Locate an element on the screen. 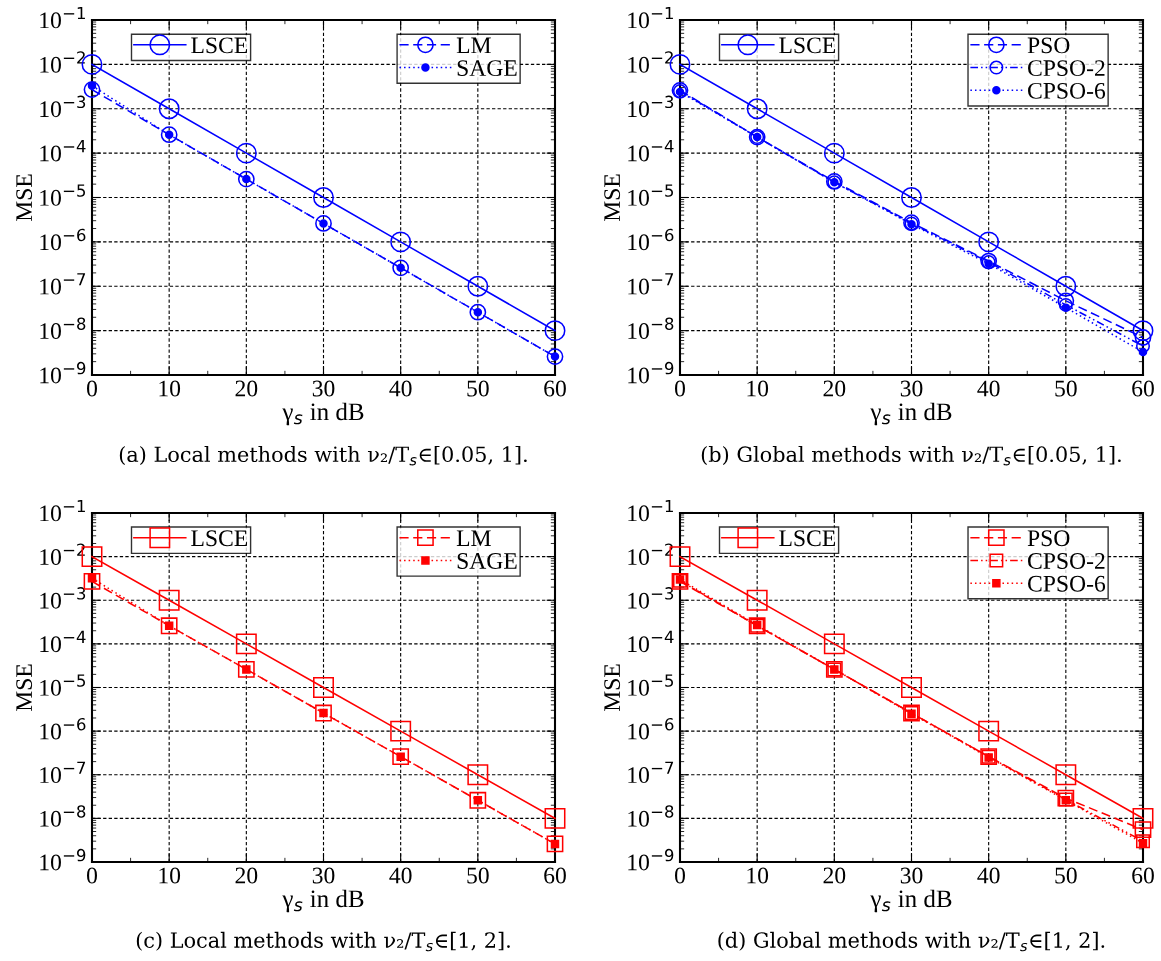 This screenshot has width=1161, height=961. text: (a) Local methods with ν₂/T$_{s}$∈[0.05, 1]. is located at coordinates (323, 456).